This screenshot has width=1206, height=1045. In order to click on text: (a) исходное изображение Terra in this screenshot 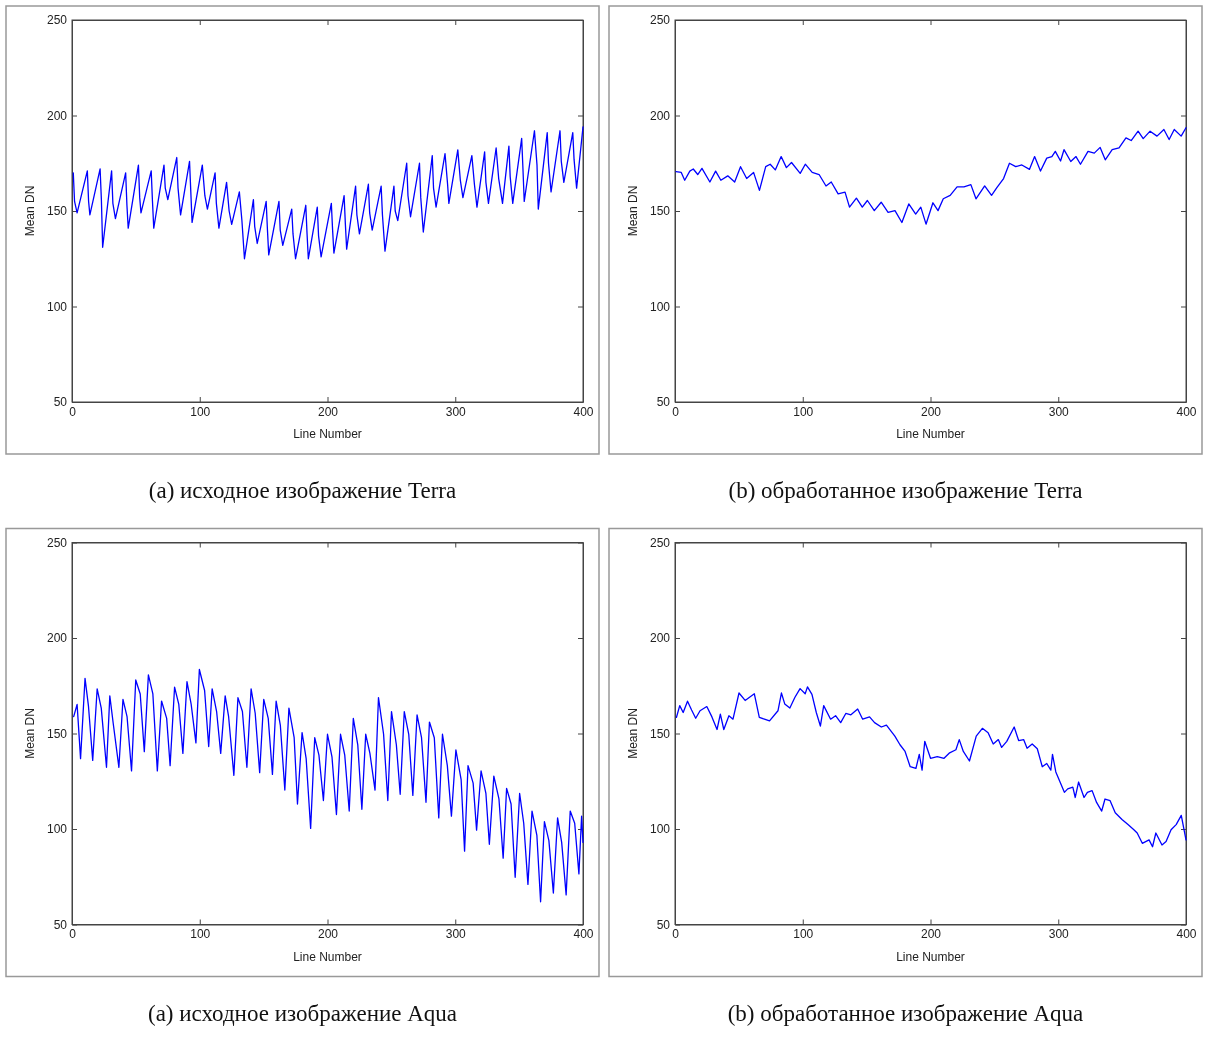, I will do `click(302, 490)`.